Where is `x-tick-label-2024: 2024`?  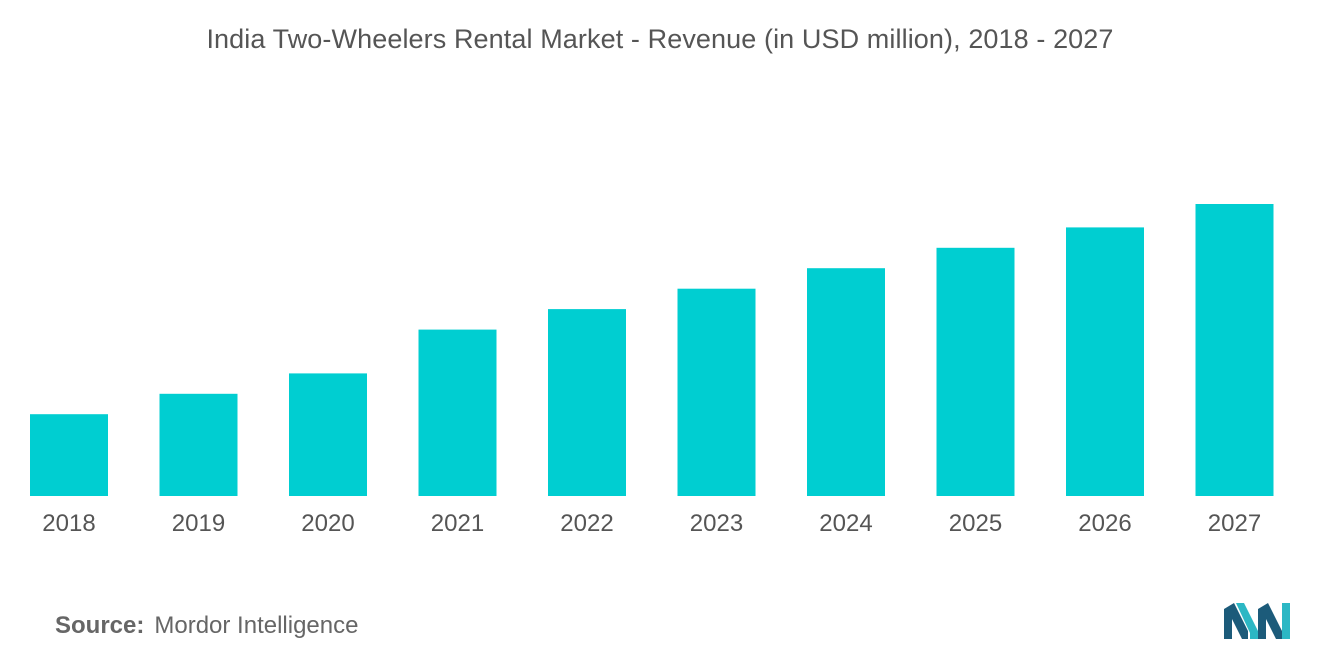 x-tick-label-2024: 2024 is located at coordinates (845, 523).